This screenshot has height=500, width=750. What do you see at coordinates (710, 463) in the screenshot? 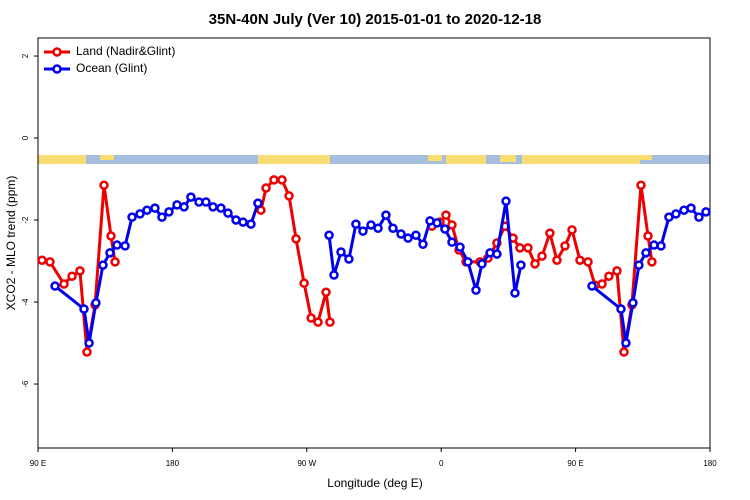
I see `x-tick-label: 180` at bounding box center [710, 463].